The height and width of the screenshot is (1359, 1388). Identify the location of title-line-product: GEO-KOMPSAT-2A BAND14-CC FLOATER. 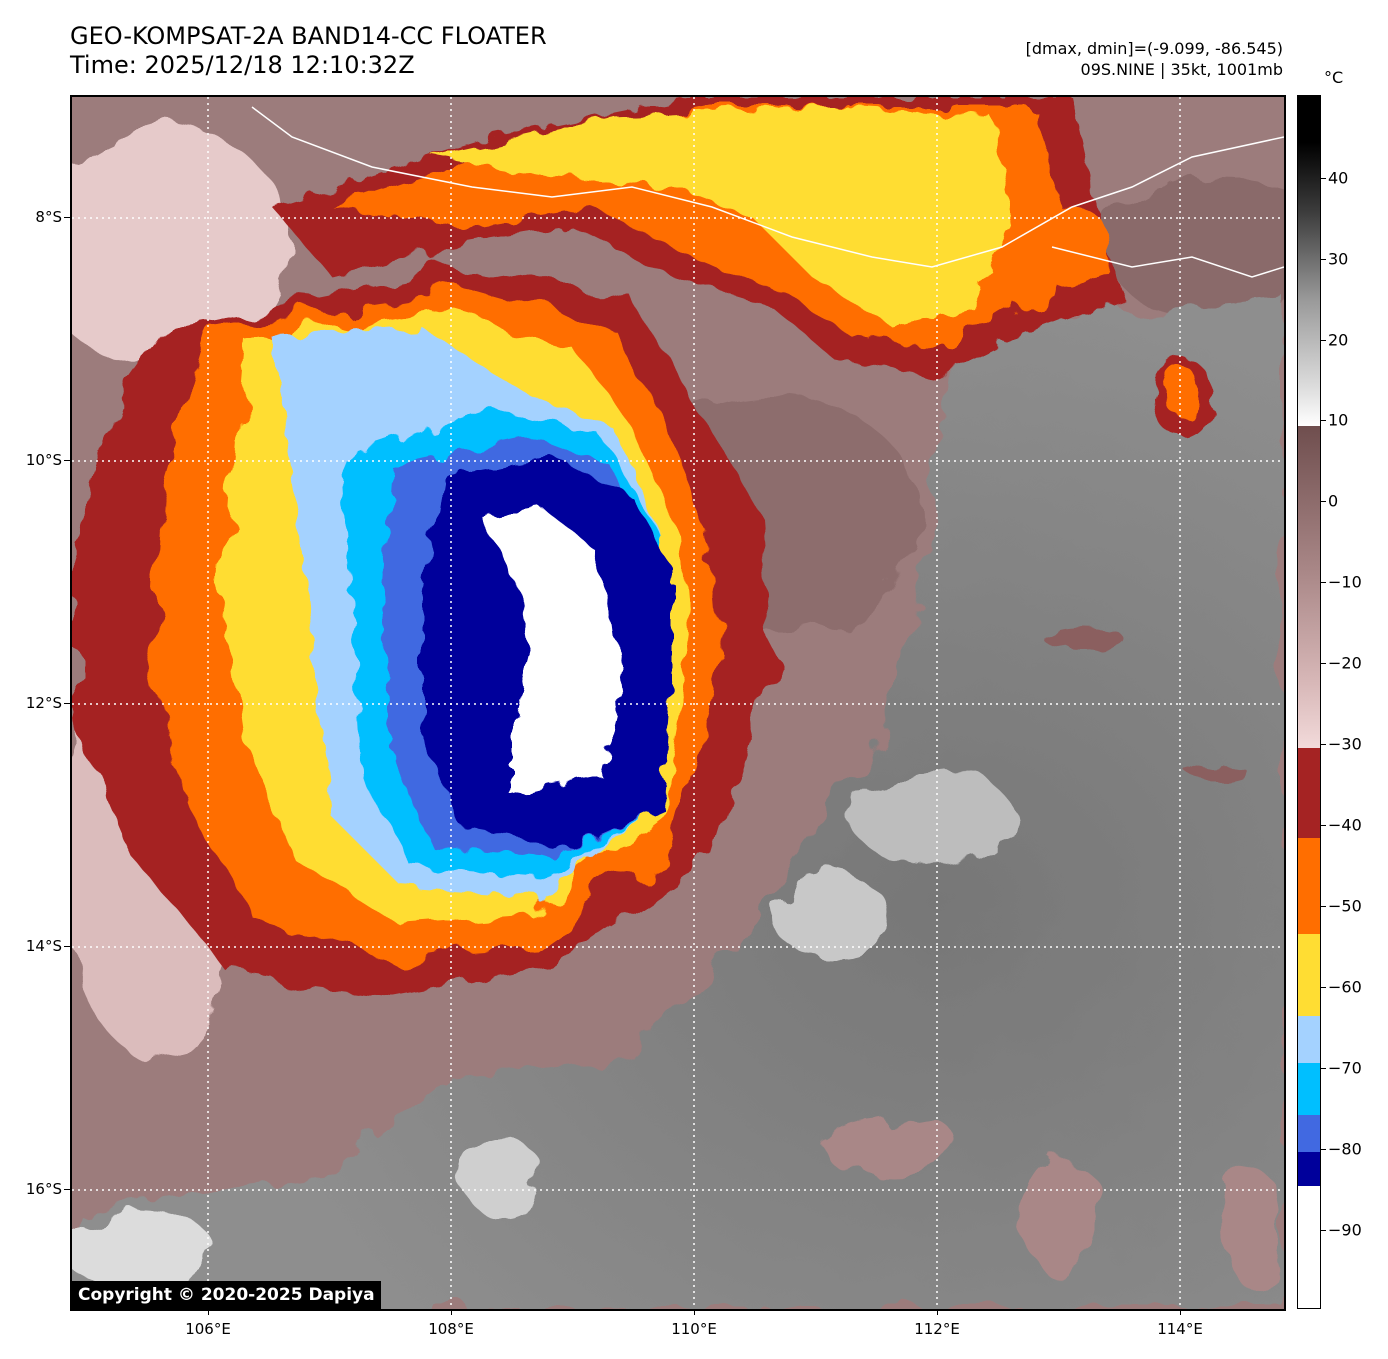
(308, 36).